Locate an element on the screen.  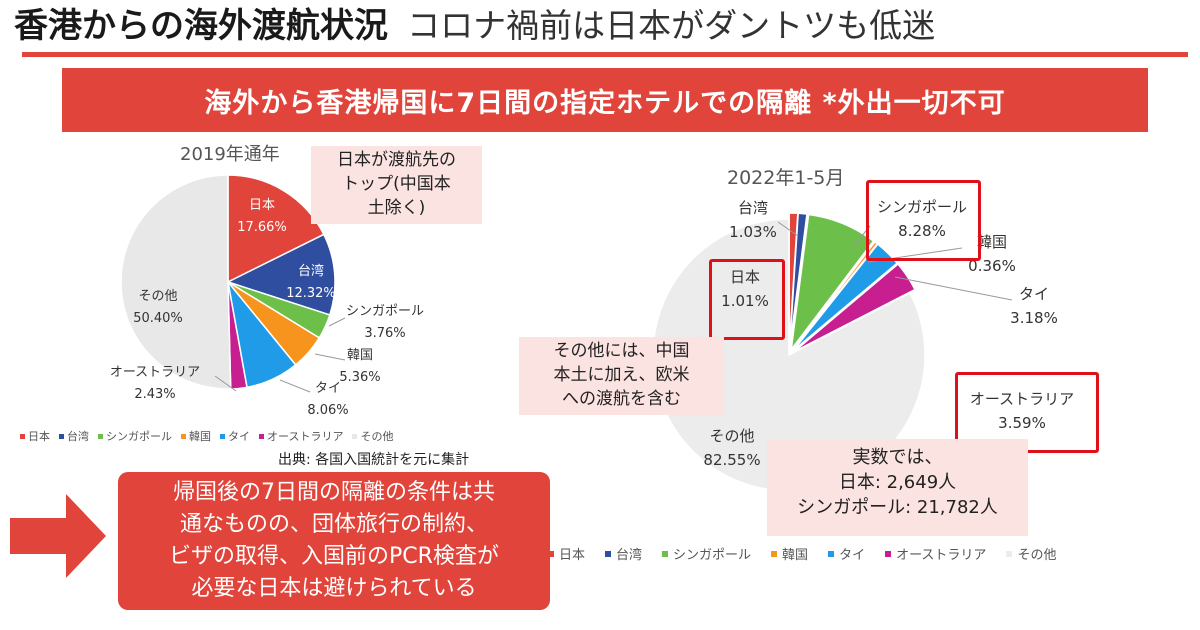
pie-2019 is located at coordinates (228, 282).